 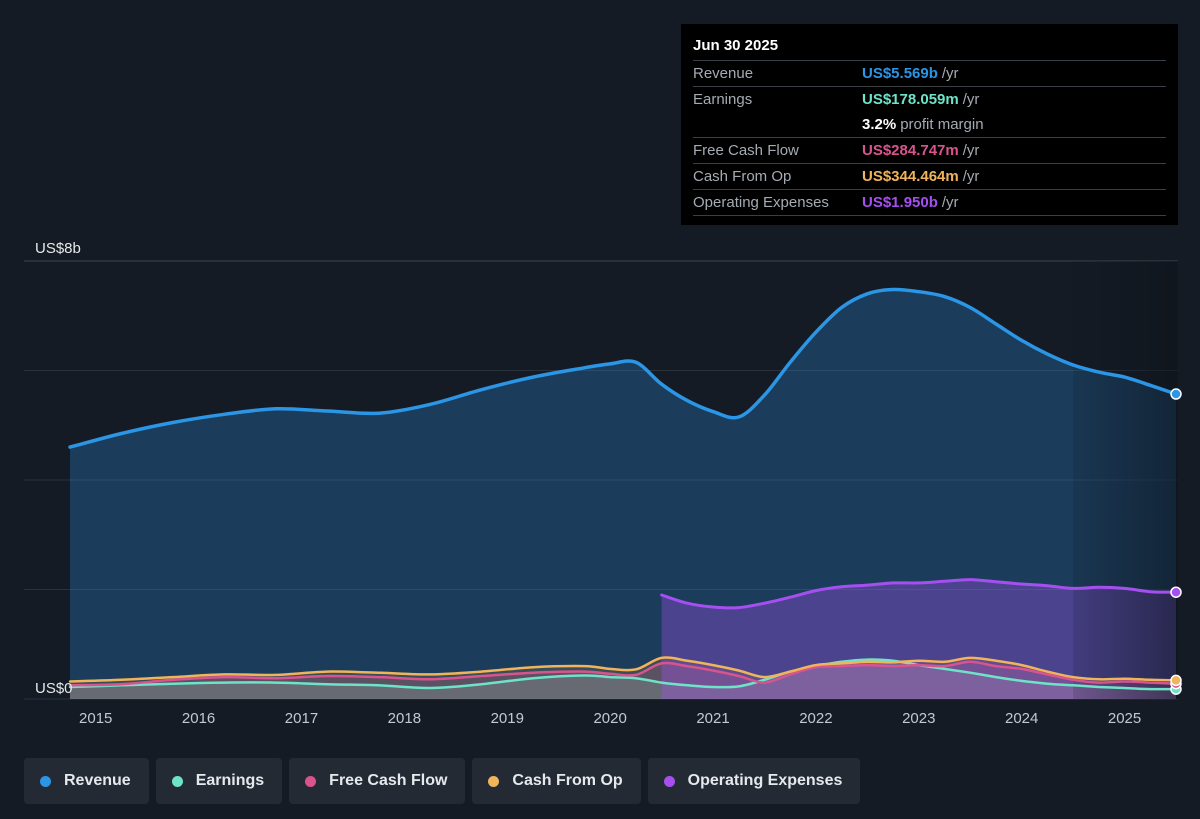 What do you see at coordinates (1021, 718) in the screenshot?
I see `x-tick-label: 2024` at bounding box center [1021, 718].